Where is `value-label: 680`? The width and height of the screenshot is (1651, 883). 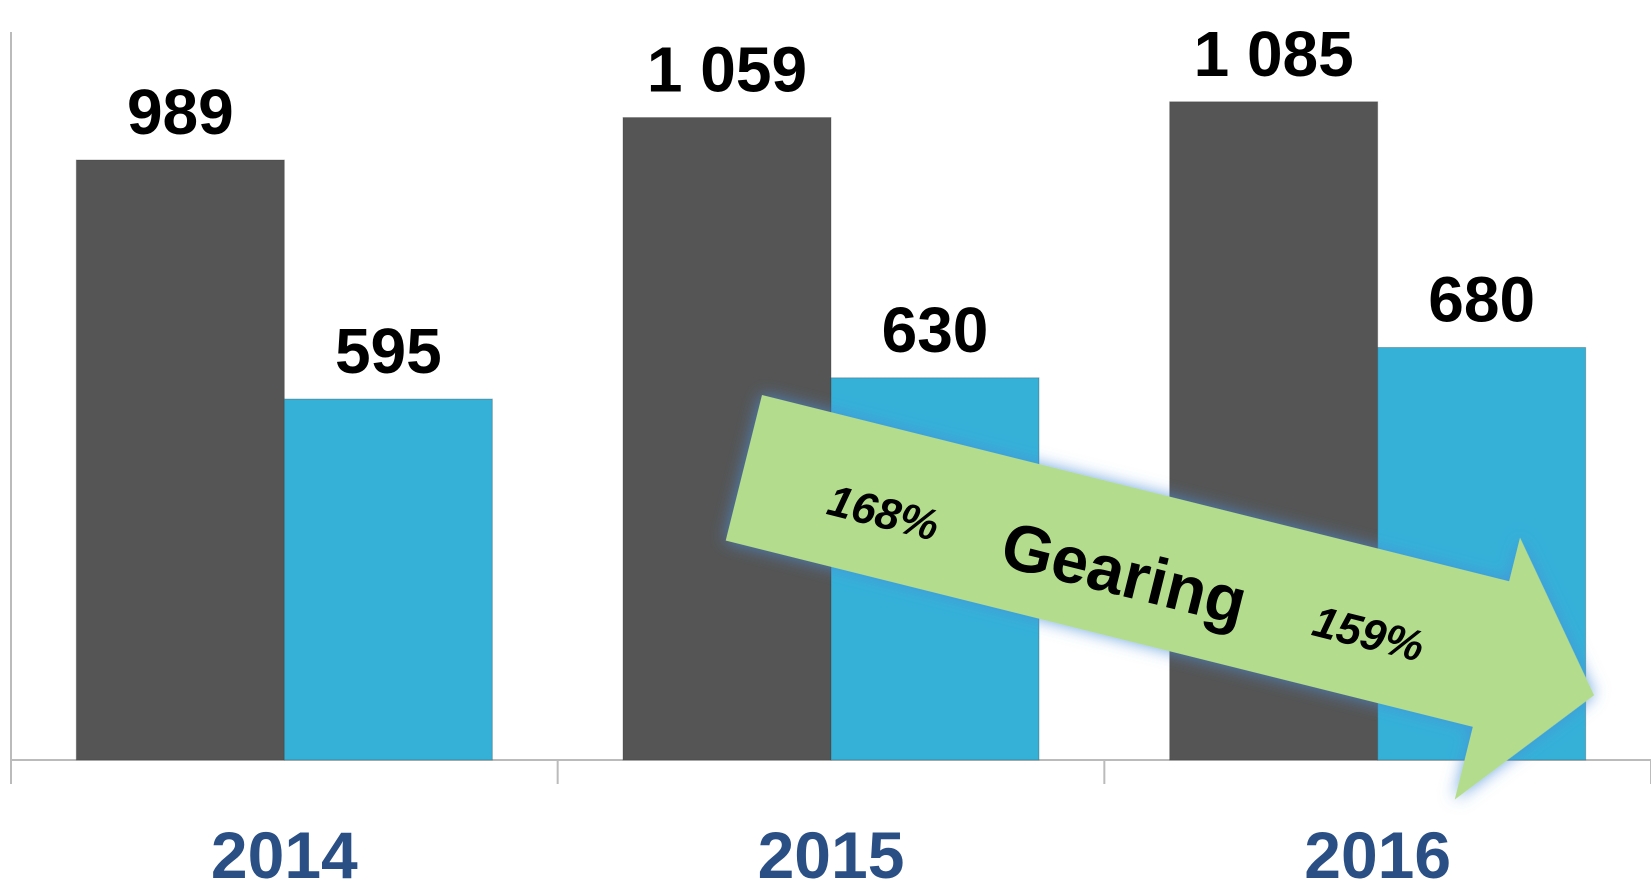
value-label: 680 is located at coordinates (1481, 299).